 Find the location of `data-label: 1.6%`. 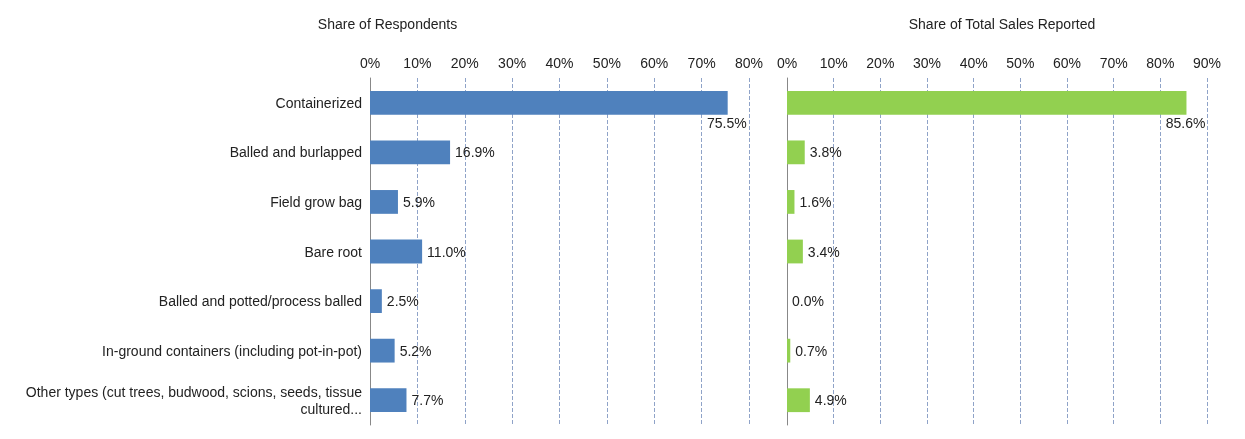

data-label: 1.6% is located at coordinates (815, 201).